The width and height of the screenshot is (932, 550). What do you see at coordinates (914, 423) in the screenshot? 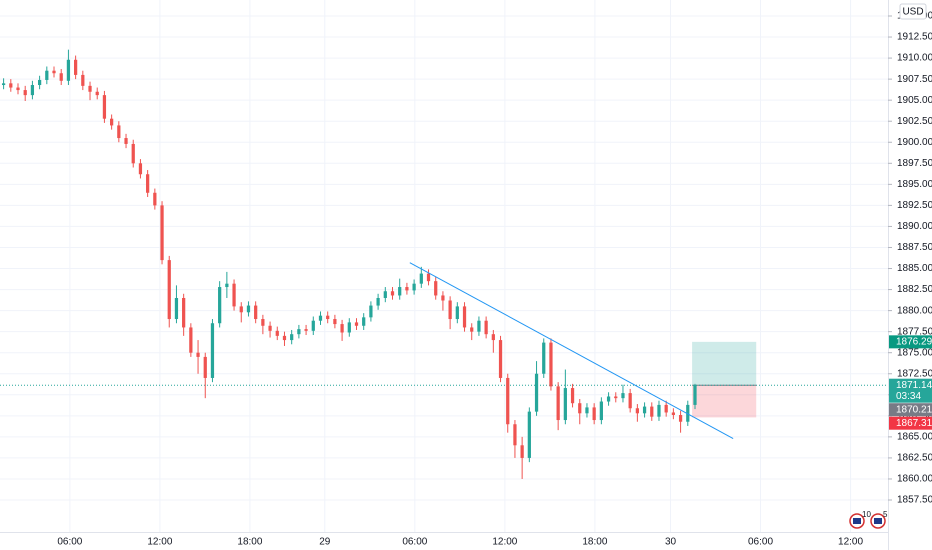
I see `price-marker-label: 1867.31` at bounding box center [914, 423].